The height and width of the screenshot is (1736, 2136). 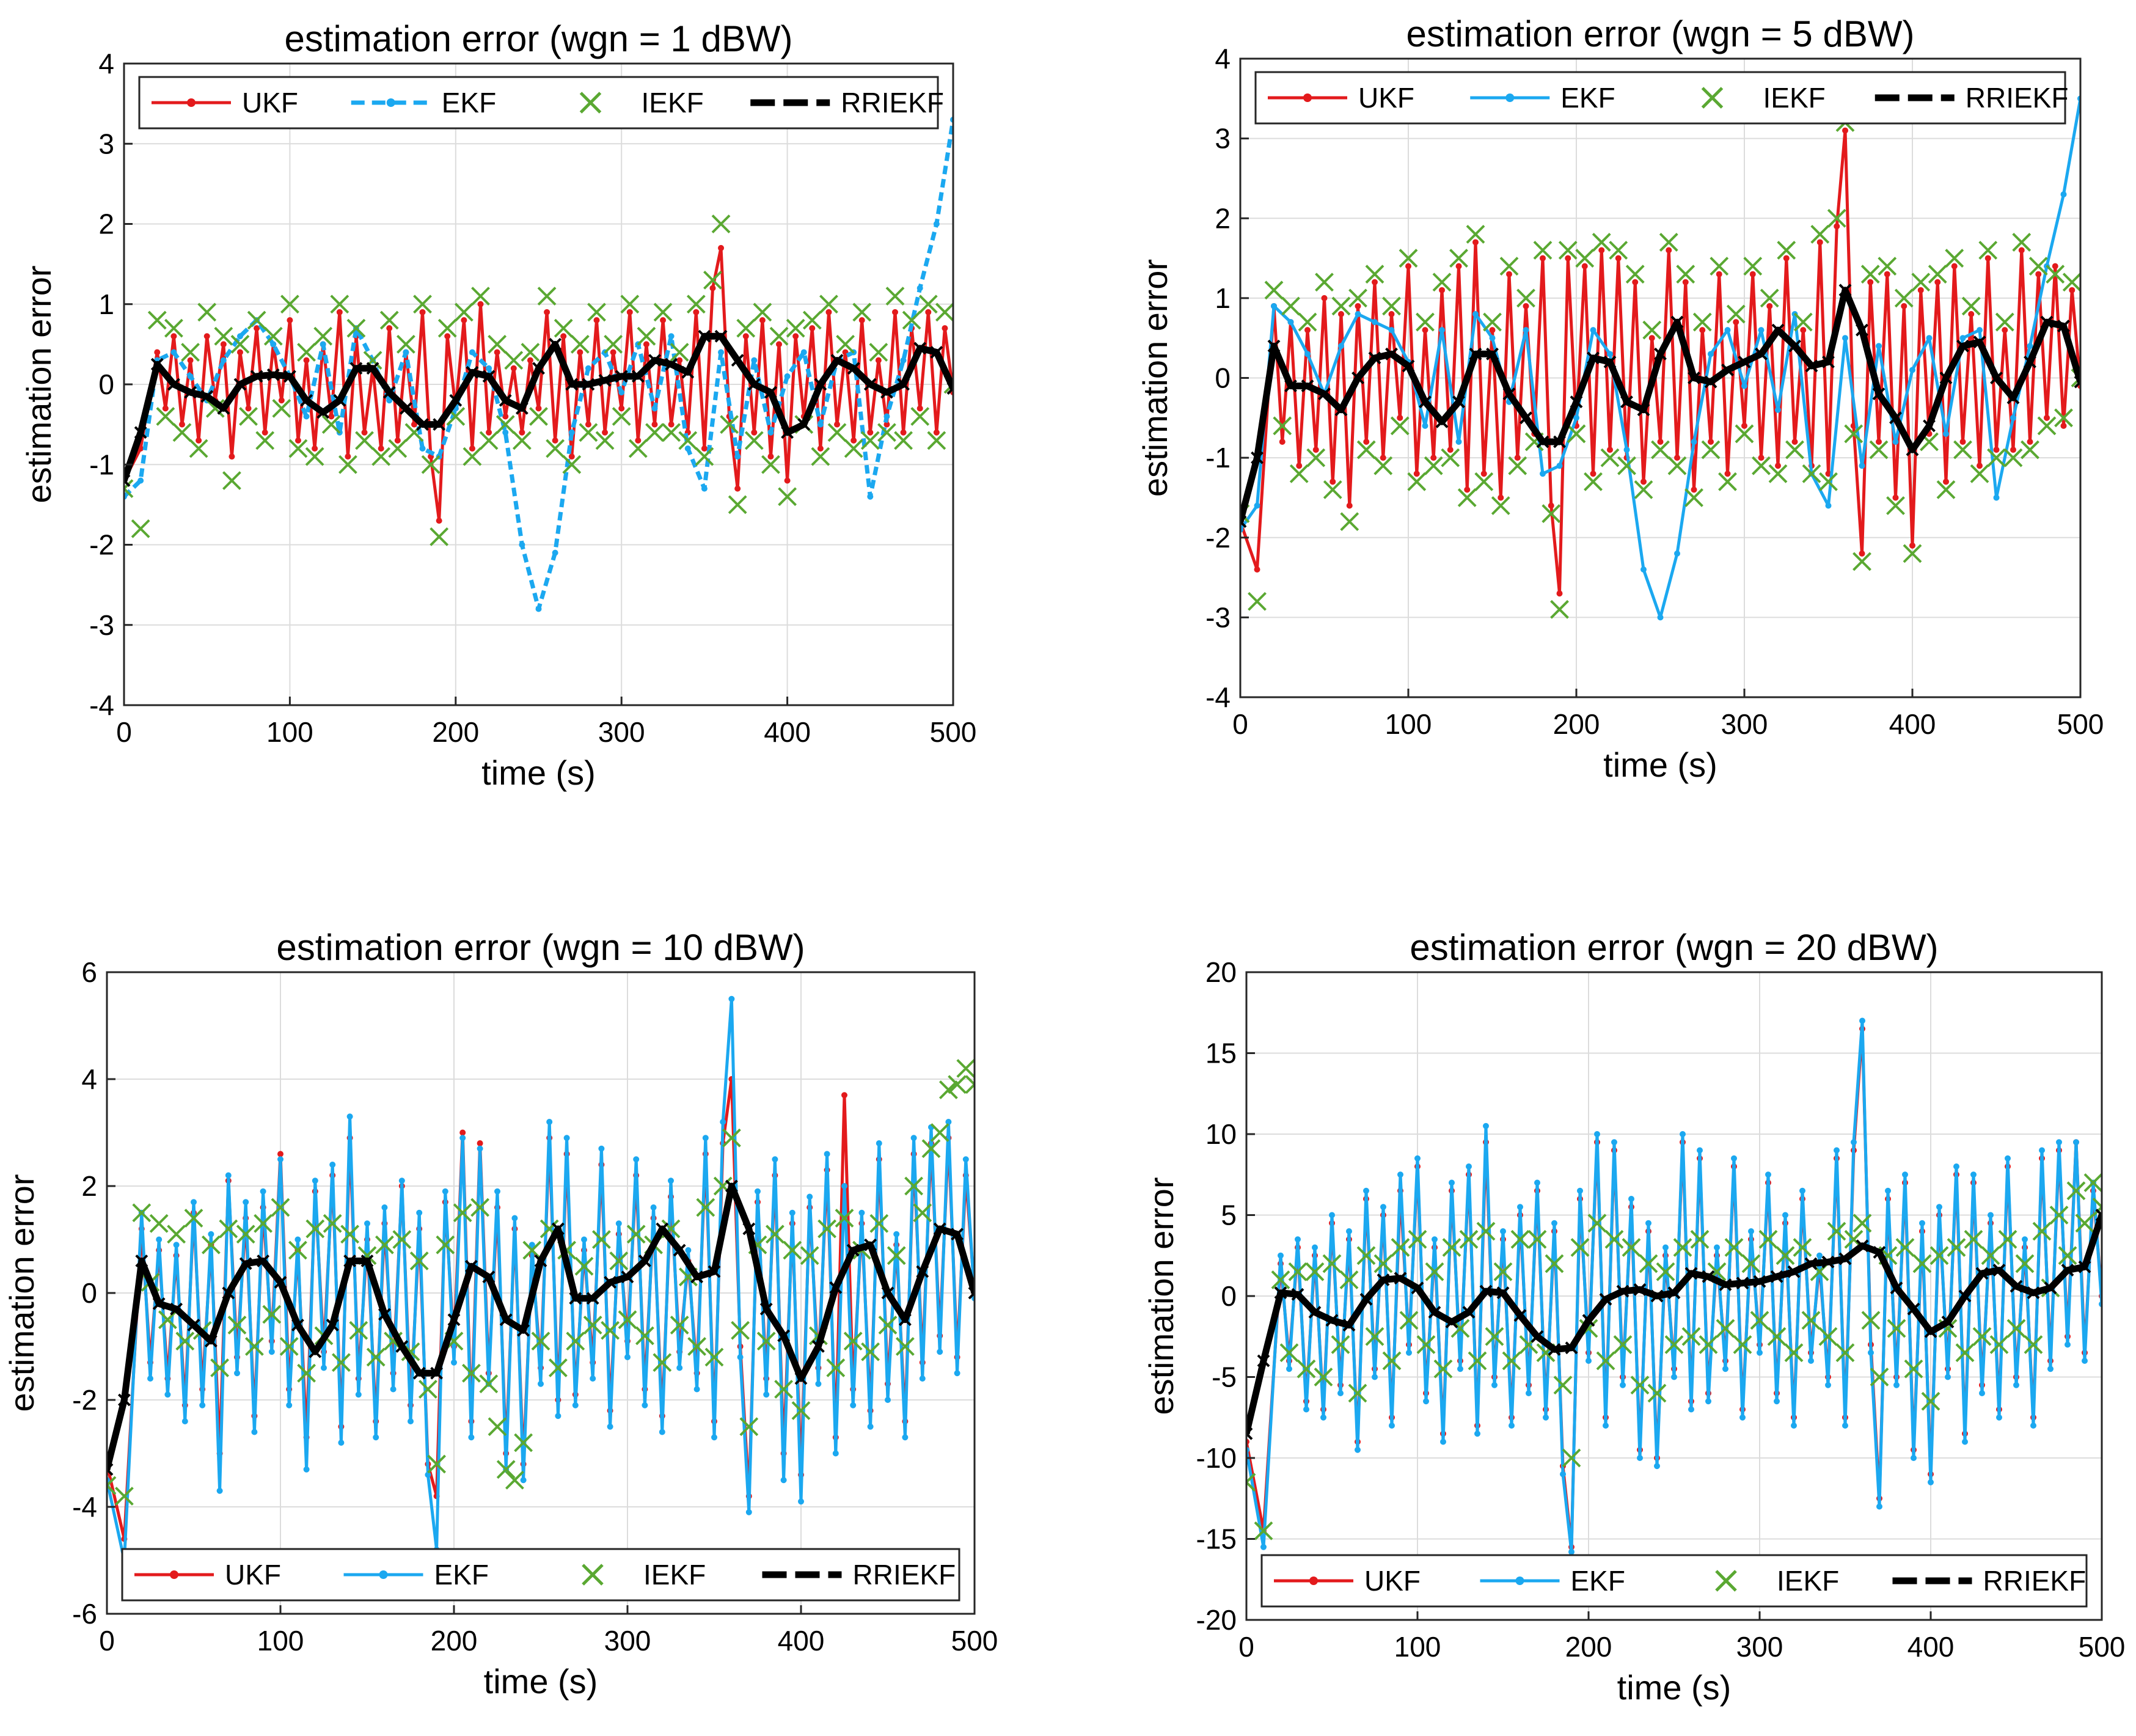 What do you see at coordinates (1221, 1053) in the screenshot?
I see `y-tick-label: 15` at bounding box center [1221, 1053].